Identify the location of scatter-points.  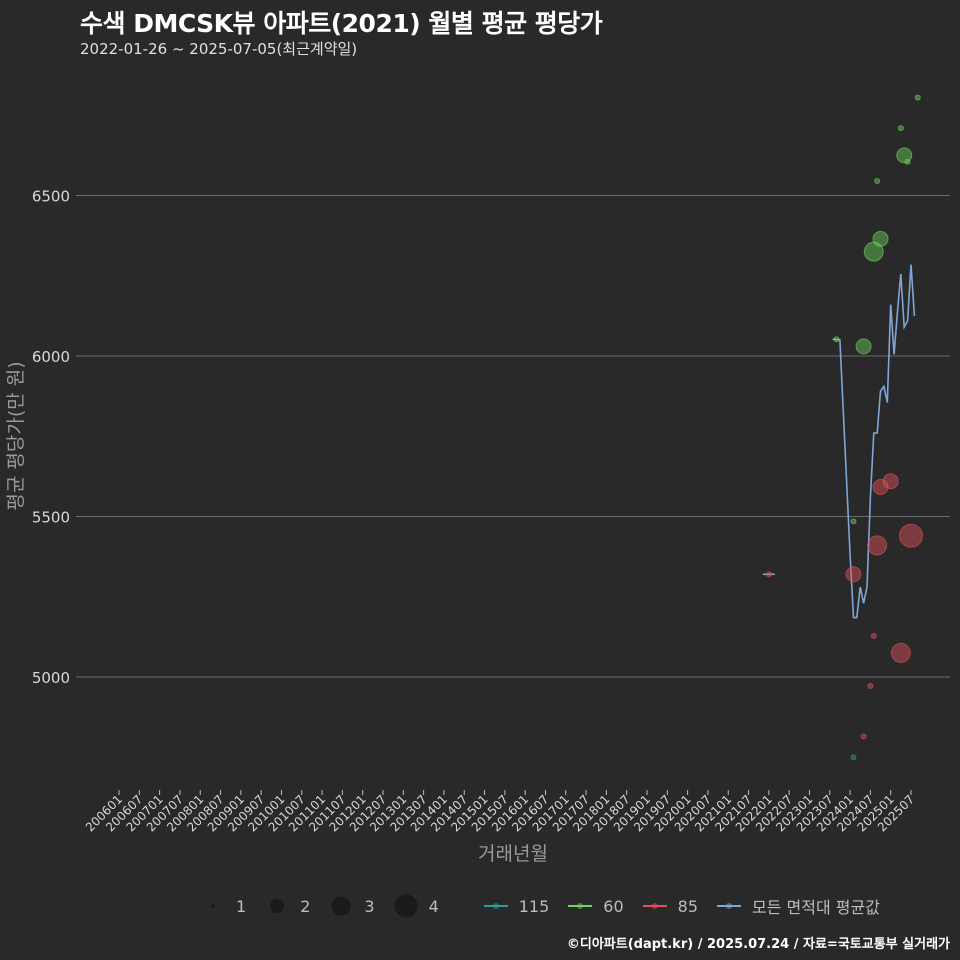
(844, 427).